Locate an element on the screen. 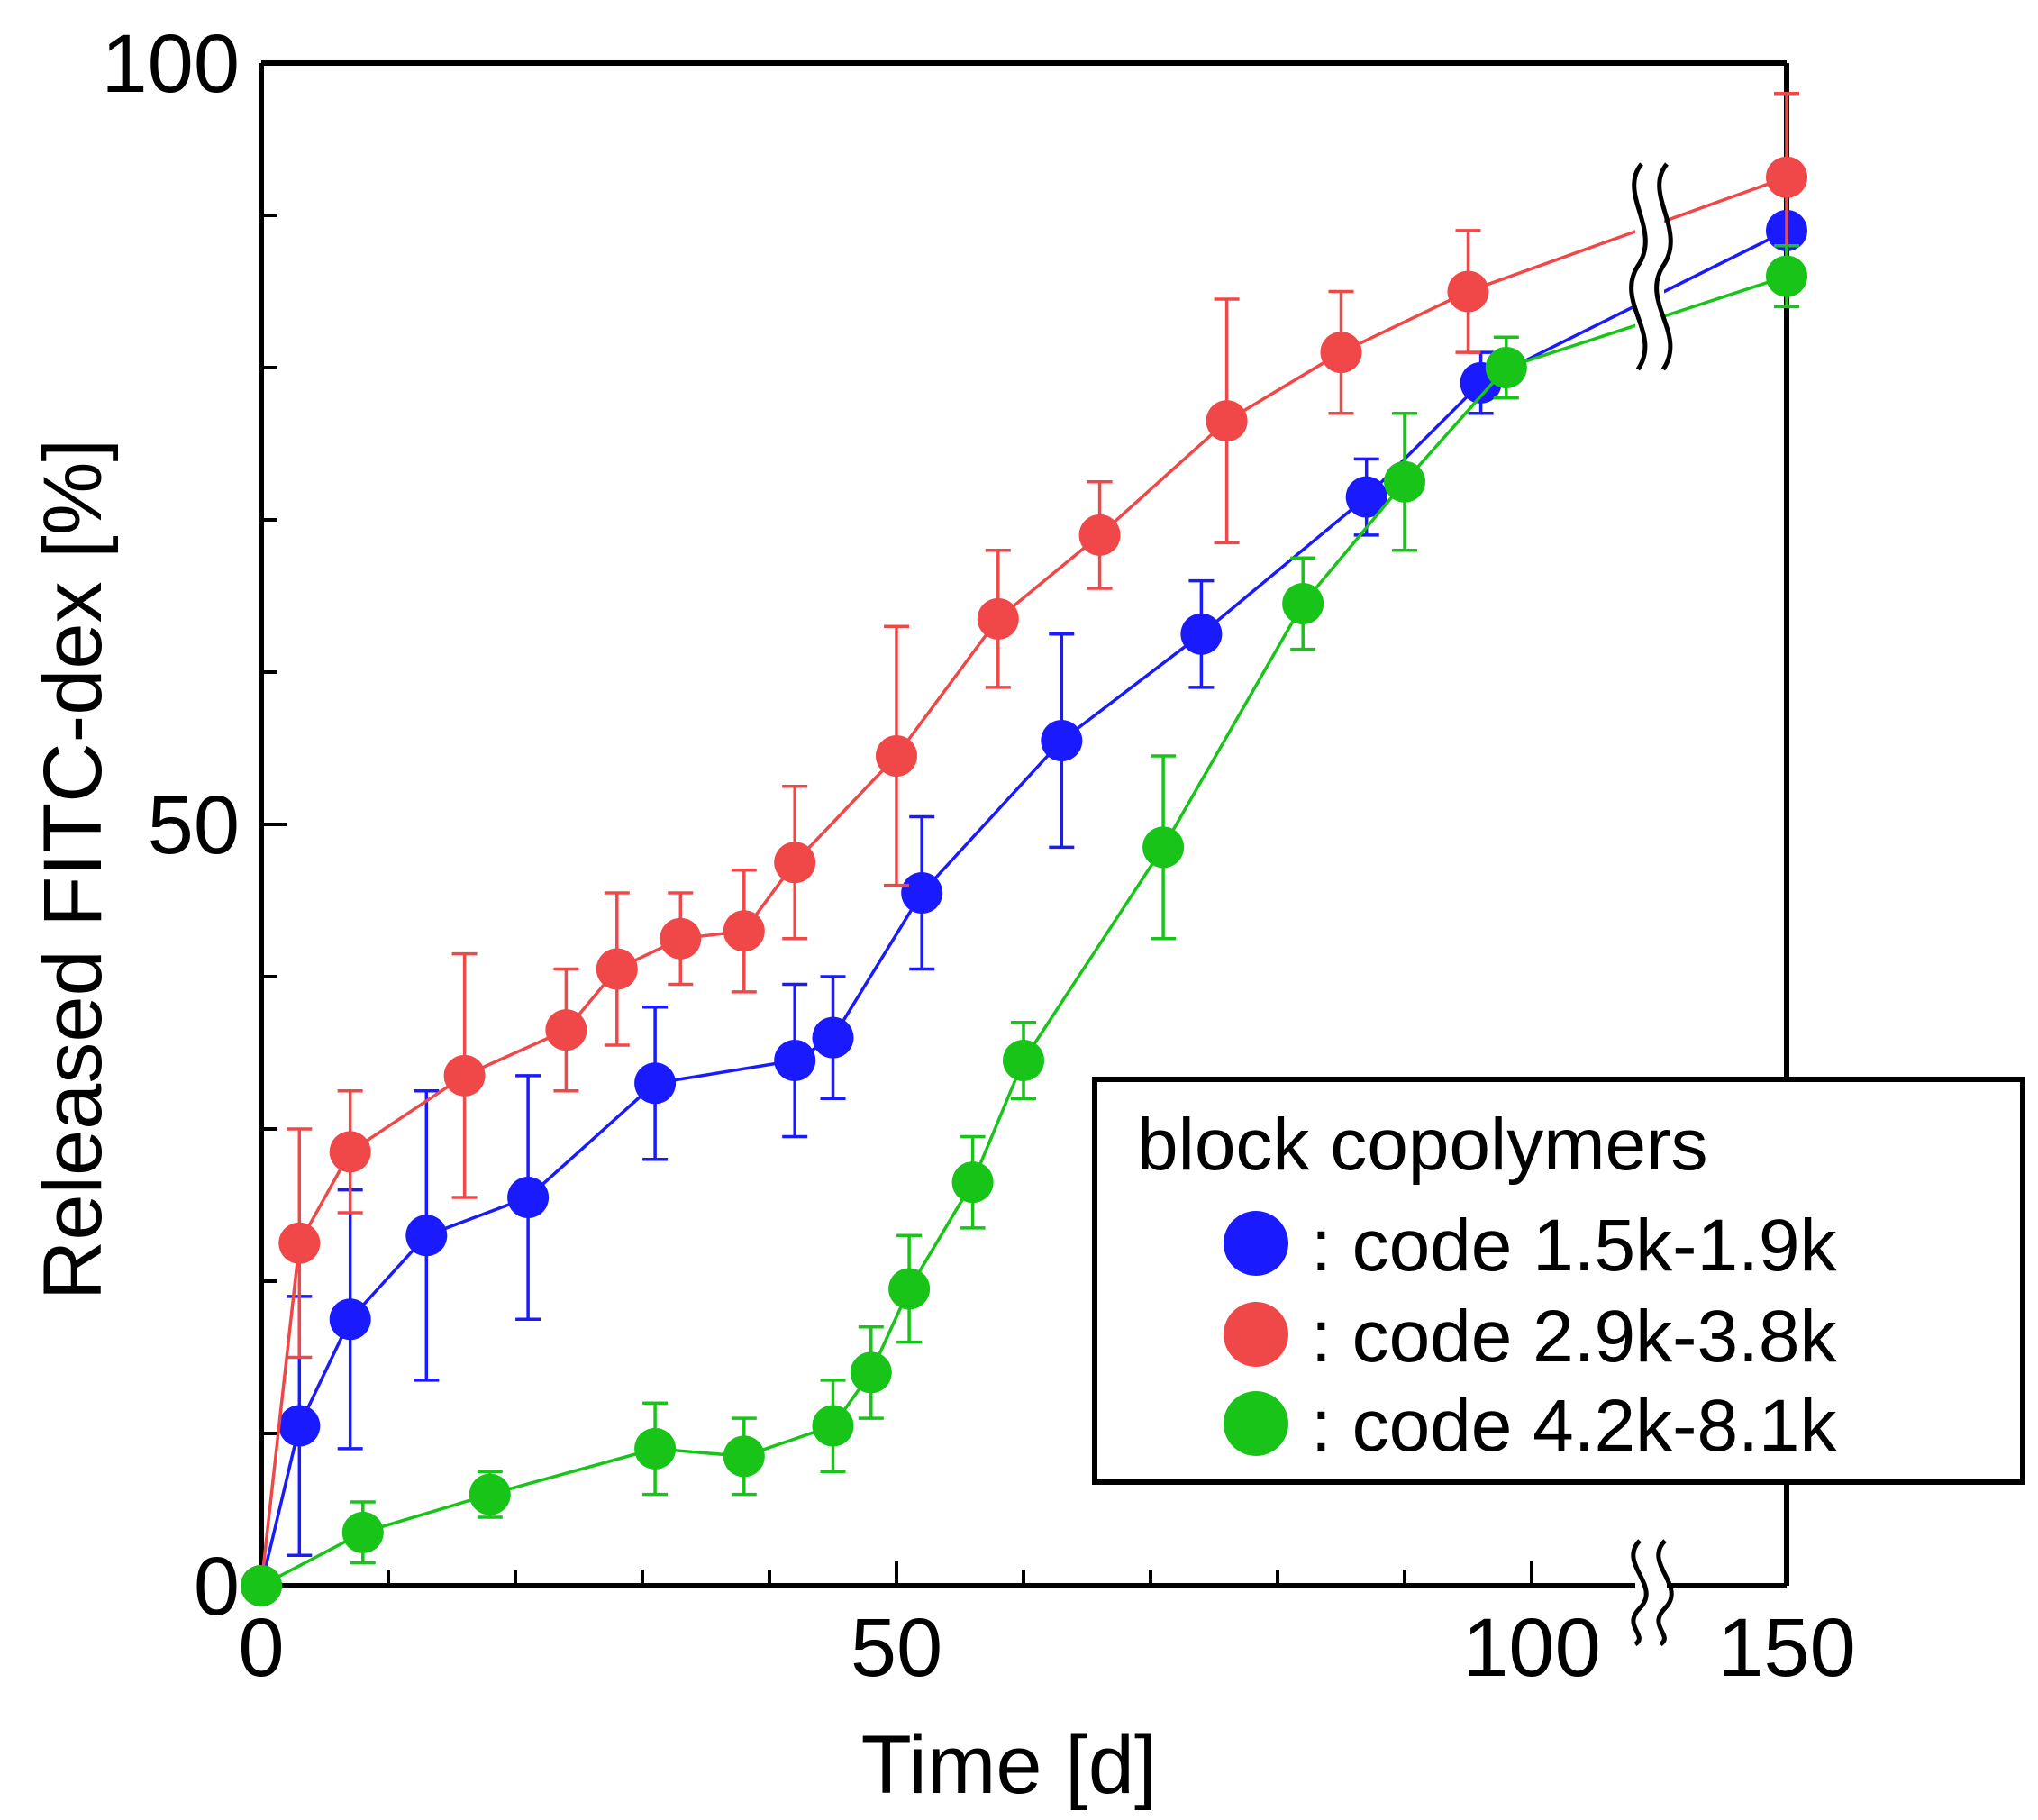 The image size is (2038, 1820). x-tick-label-150: 150 is located at coordinates (1786, 1648).